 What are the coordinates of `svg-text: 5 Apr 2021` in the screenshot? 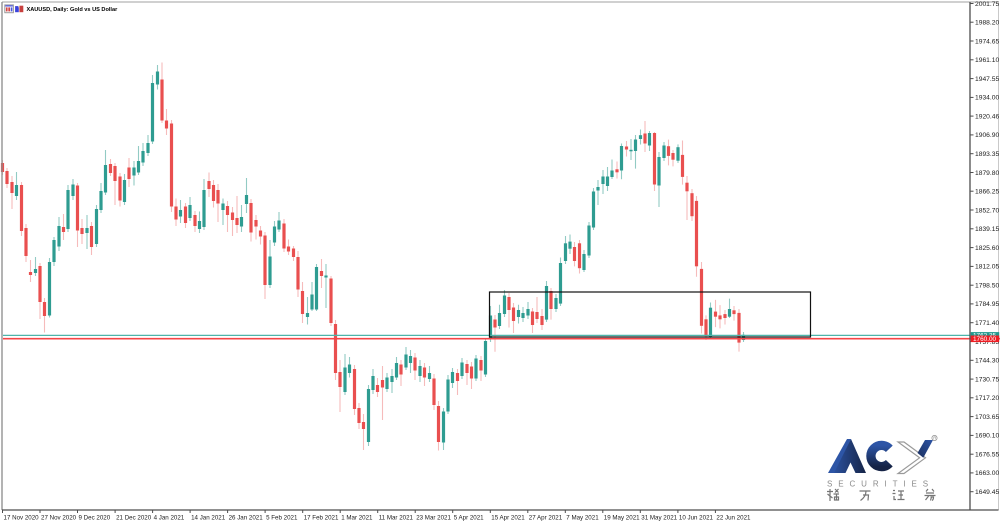 It's located at (469, 517).